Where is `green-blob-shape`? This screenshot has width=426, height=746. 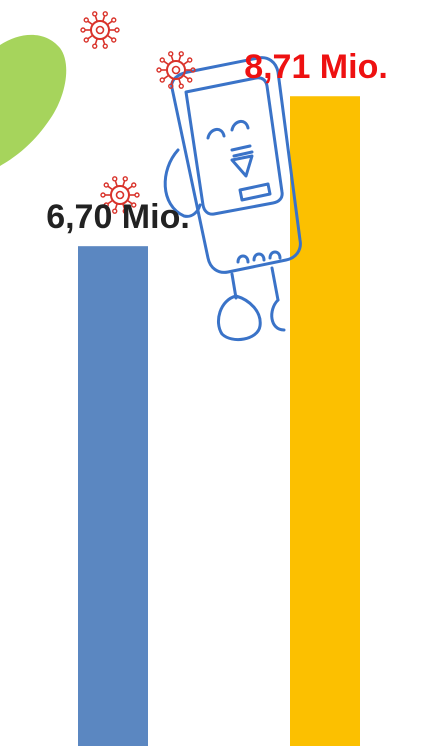 green-blob-shape is located at coordinates (33, 100).